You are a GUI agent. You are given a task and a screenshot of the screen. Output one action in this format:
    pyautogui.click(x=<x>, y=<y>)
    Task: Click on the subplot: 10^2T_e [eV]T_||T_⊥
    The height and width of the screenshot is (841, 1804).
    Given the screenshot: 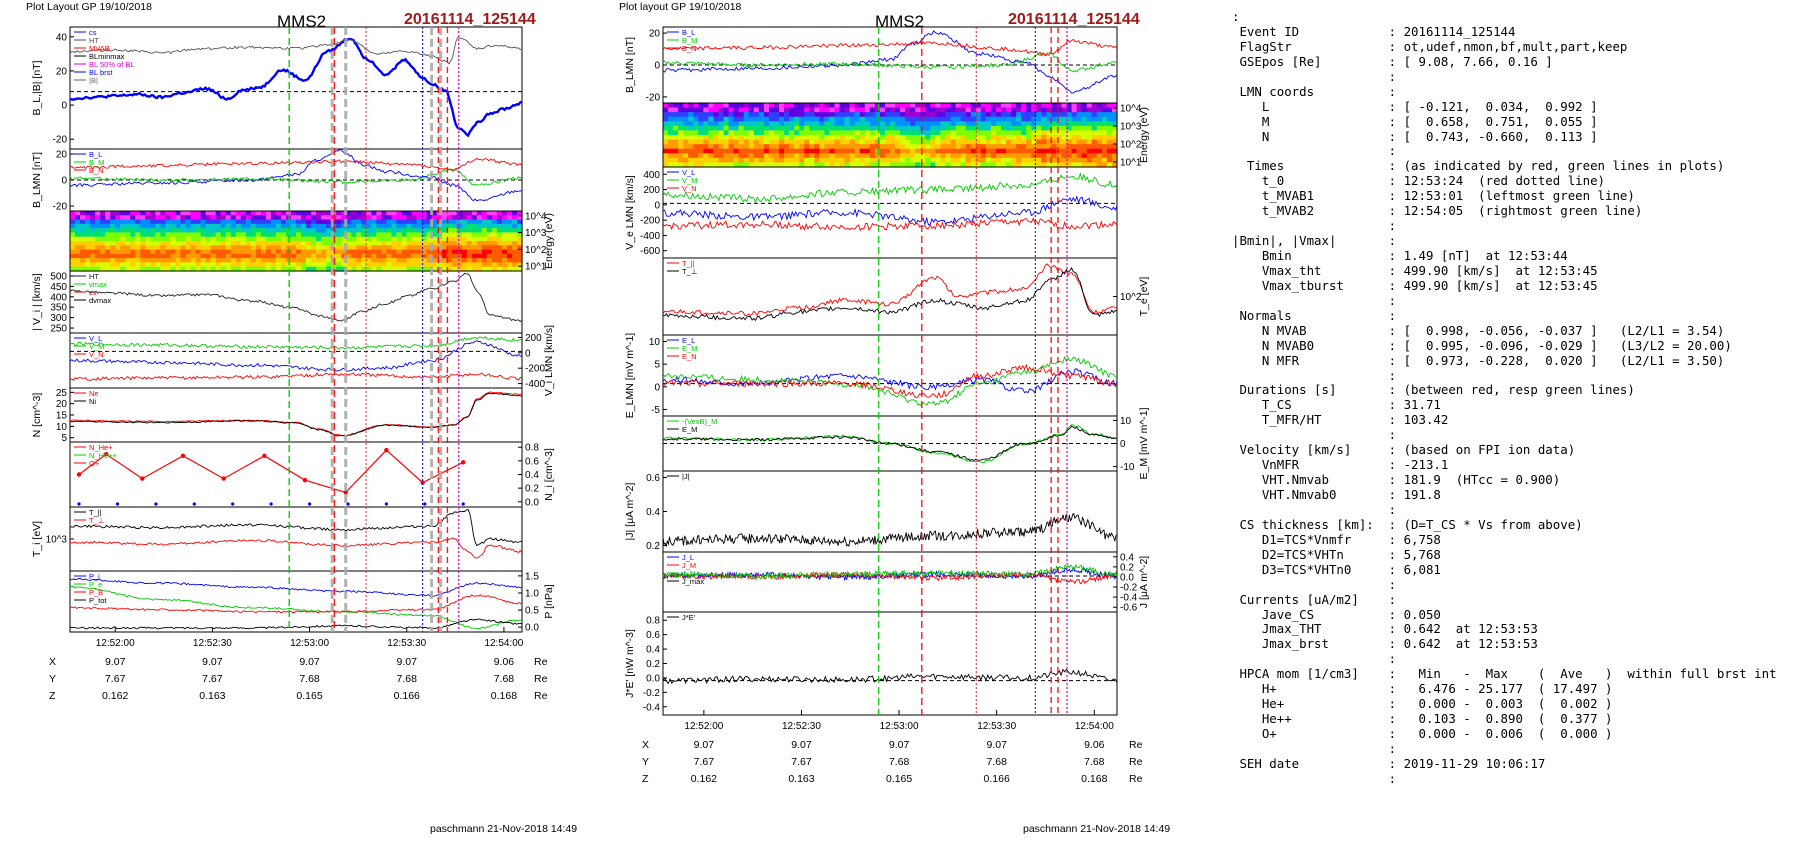 What is the action you would take?
    pyautogui.click(x=906, y=296)
    